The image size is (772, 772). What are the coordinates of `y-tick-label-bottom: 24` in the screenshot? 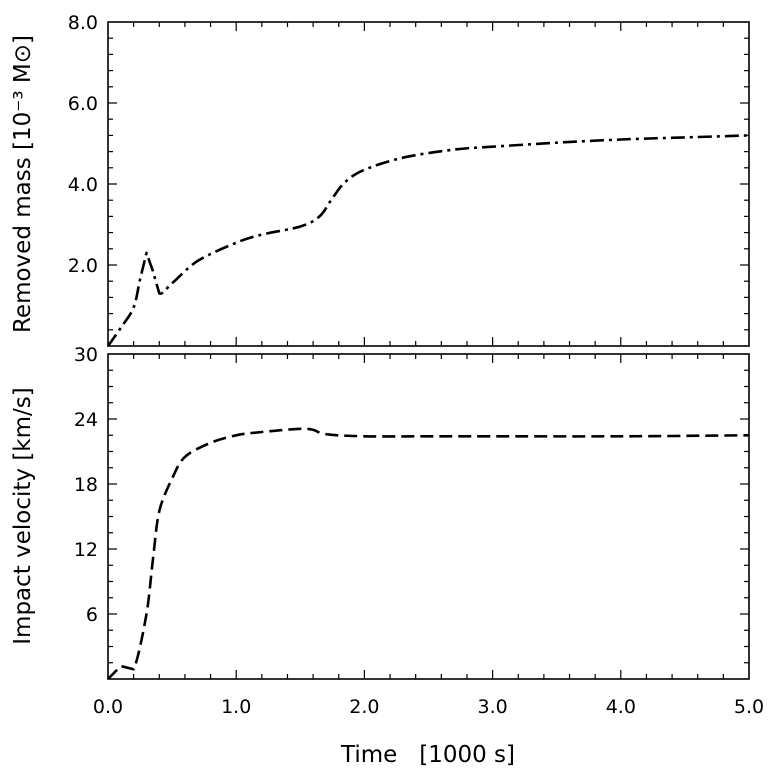 It's located at (86, 420).